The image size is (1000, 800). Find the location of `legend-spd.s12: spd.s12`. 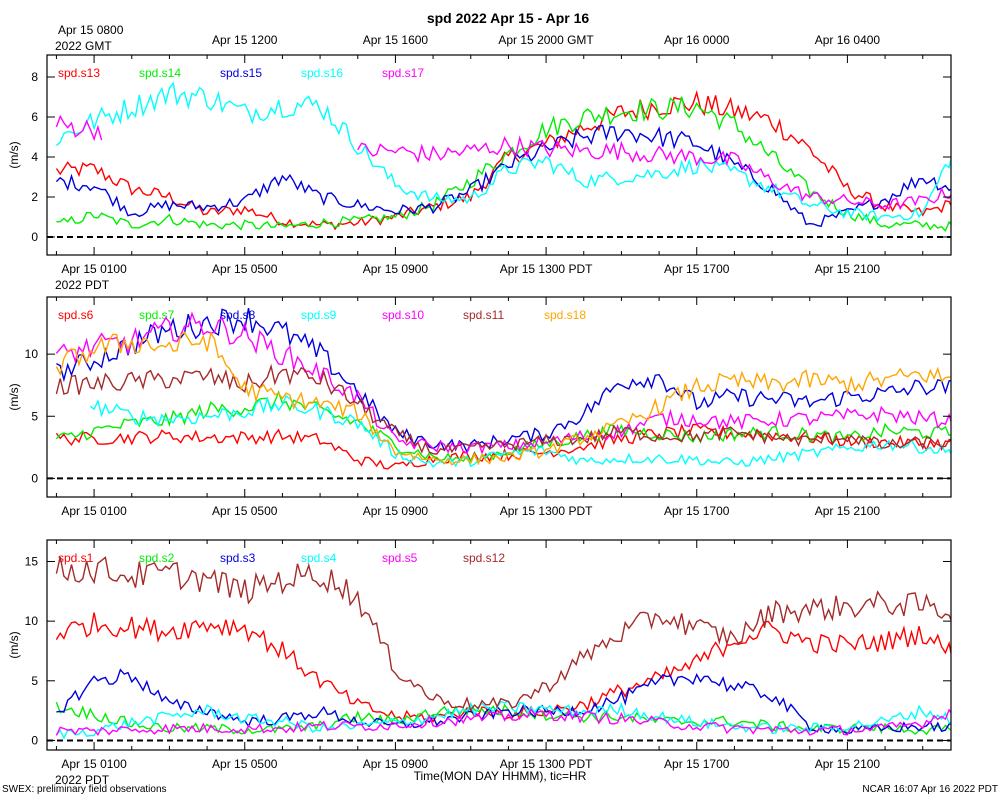

legend-spd.s12: spd.s12 is located at coordinates (484, 558).